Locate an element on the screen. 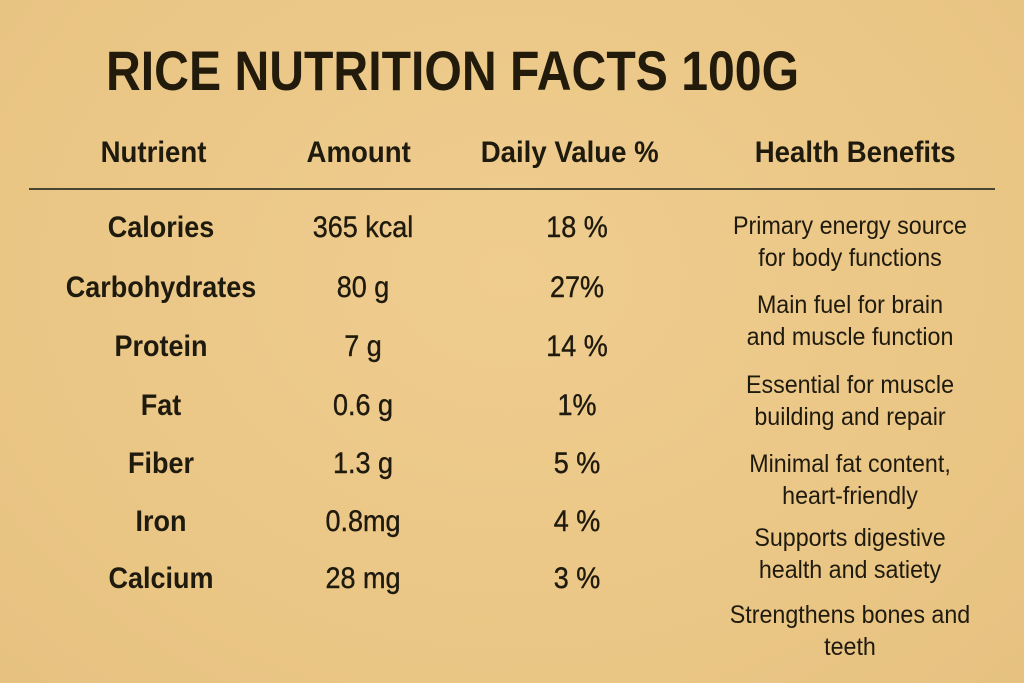  nutrient-amount: 7 g is located at coordinates (363, 346).